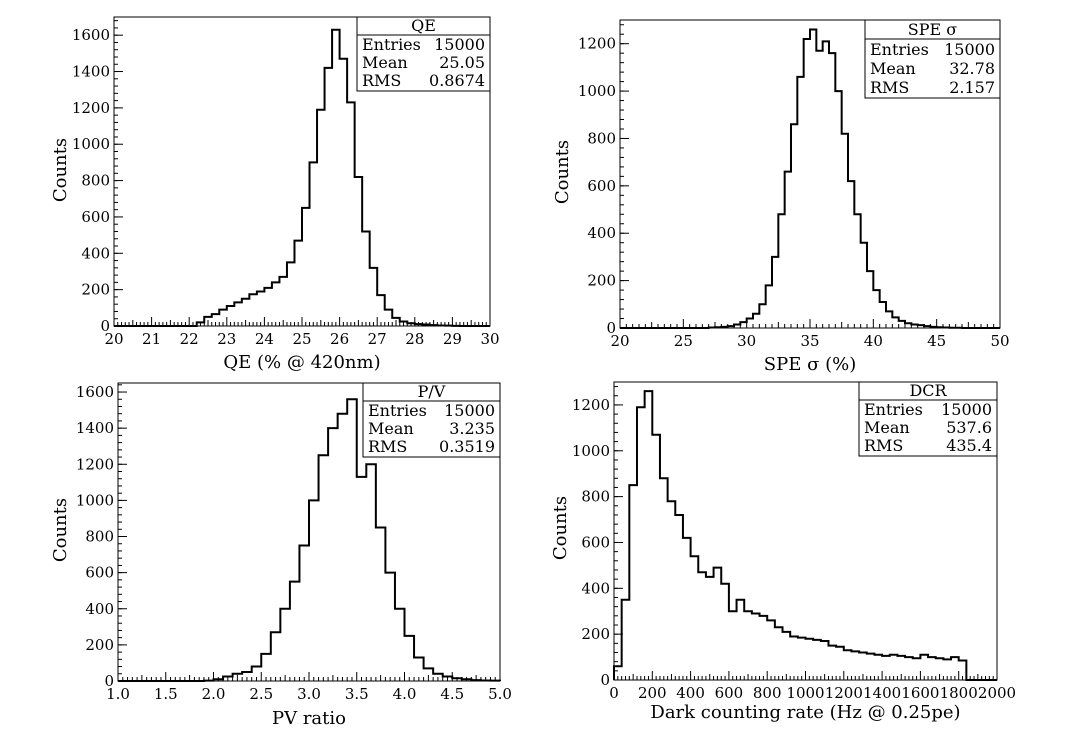 The height and width of the screenshot is (753, 1081). What do you see at coordinates (690, 693) in the screenshot?
I see `x-tick-label: 400` at bounding box center [690, 693].